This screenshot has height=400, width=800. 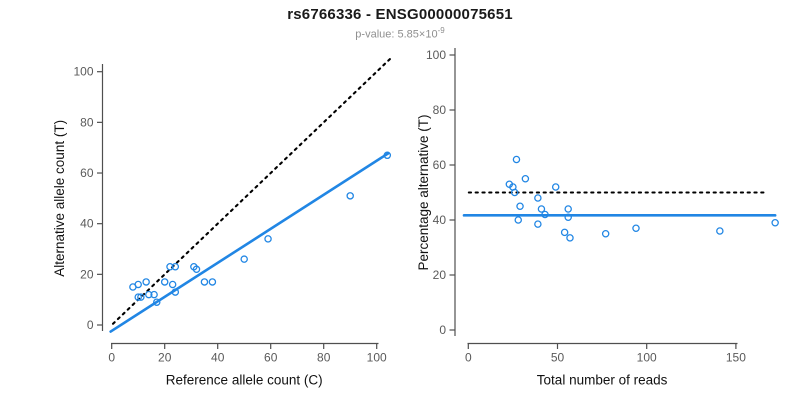 What do you see at coordinates (244, 380) in the screenshot?
I see `x-axis-title: Reference allele count (C)` at bounding box center [244, 380].